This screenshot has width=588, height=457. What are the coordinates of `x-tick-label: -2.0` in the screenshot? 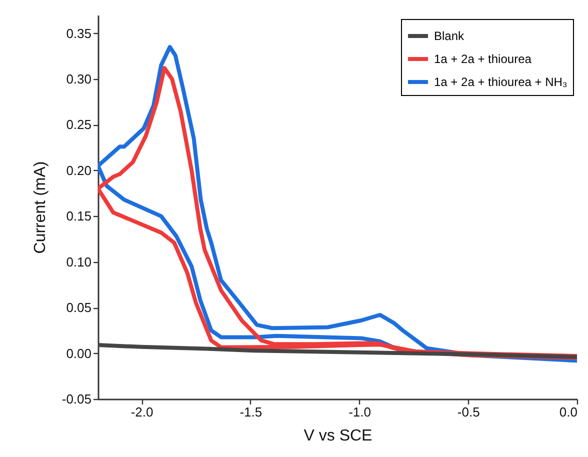 It's located at (142, 412).